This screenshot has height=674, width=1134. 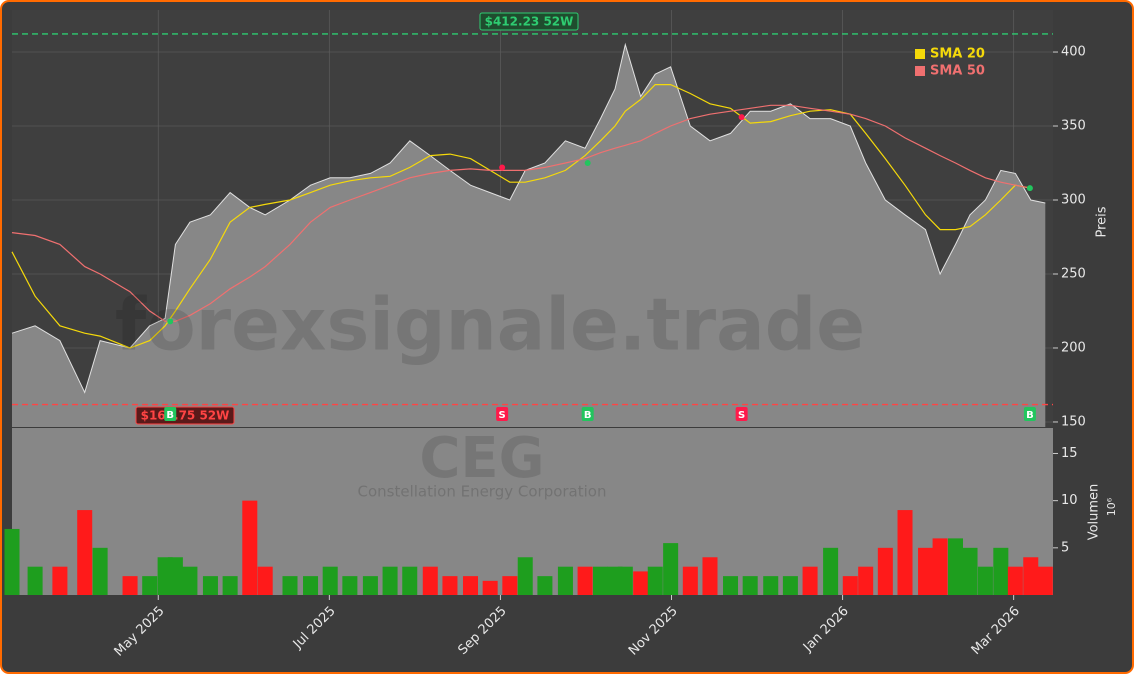 What do you see at coordinates (1065, 547) in the screenshot?
I see `volume-tick-label: 5` at bounding box center [1065, 547].